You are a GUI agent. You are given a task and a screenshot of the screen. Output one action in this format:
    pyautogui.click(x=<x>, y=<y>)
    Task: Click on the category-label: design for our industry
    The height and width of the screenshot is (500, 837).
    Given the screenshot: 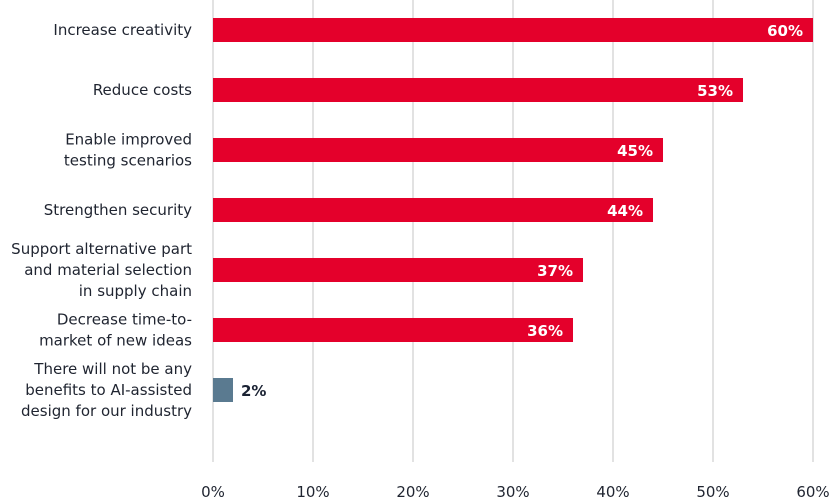 What is the action you would take?
    pyautogui.click(x=106, y=411)
    